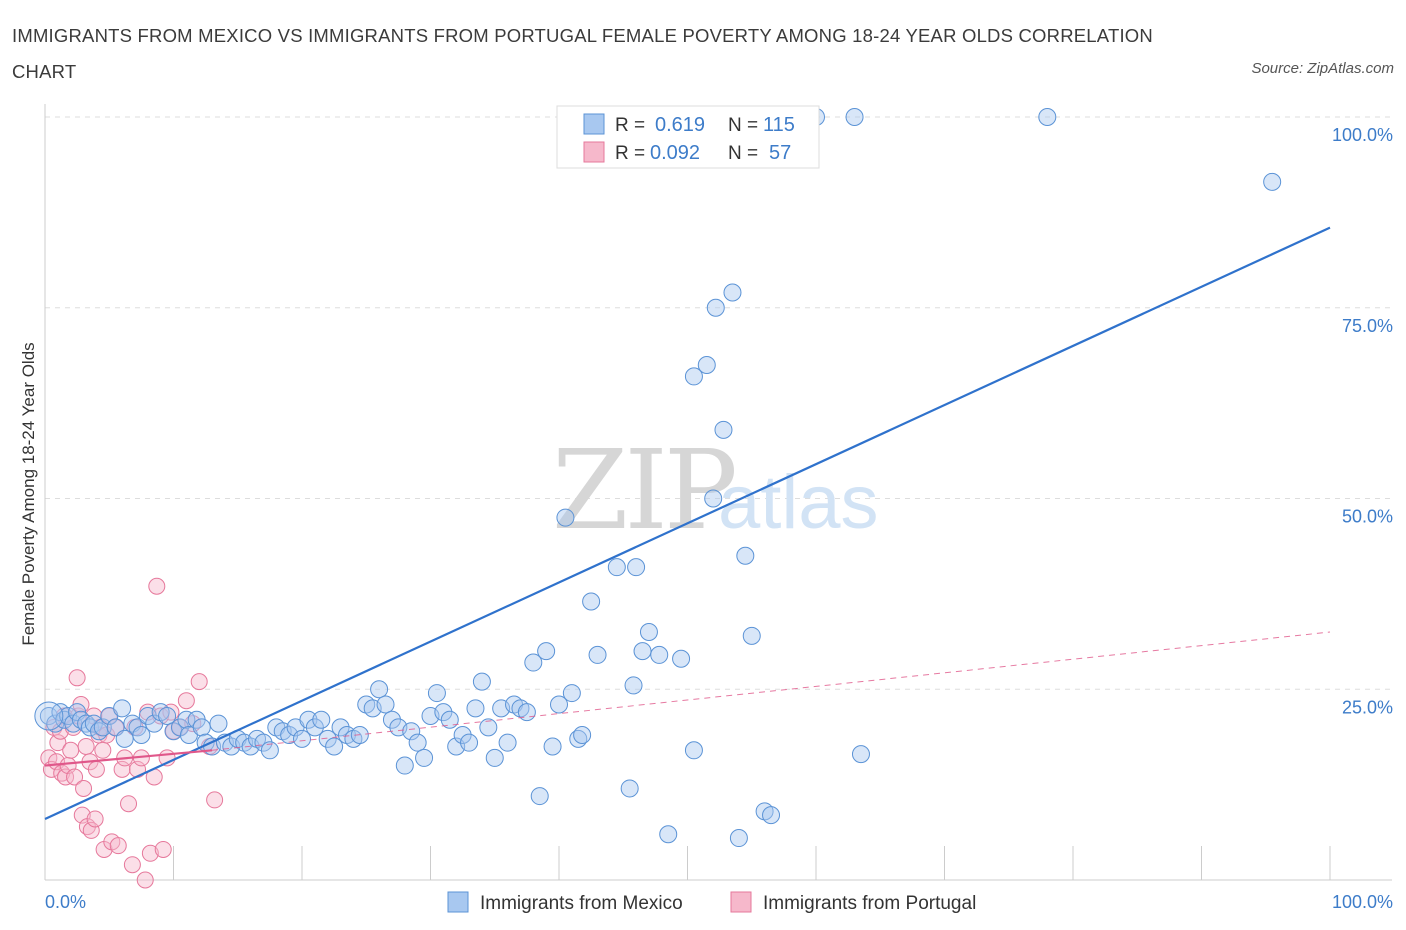  Describe the element at coordinates (1362, 421) in the screenshot. I see `y-tick-labels: 25.0% 50.0% 75.0% 100.0%` at that location.